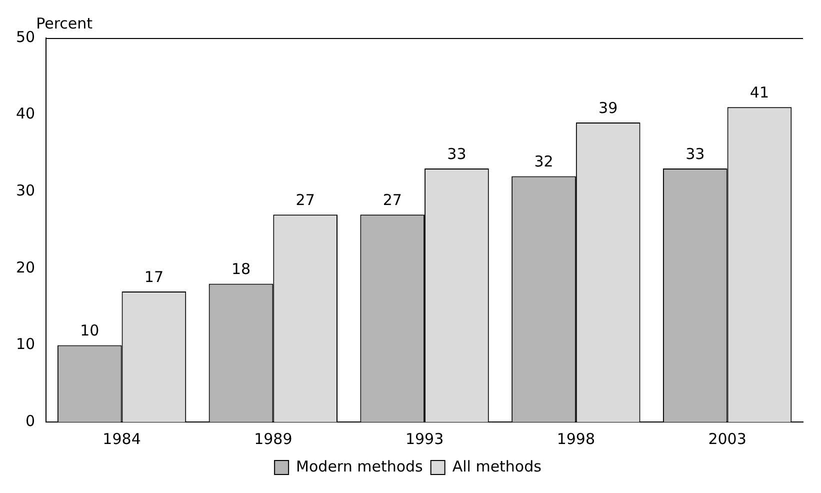 Image resolution: width=821 pixels, height=493 pixels. Describe the element at coordinates (26, 37) in the screenshot. I see `y-tick-label: 50` at that location.